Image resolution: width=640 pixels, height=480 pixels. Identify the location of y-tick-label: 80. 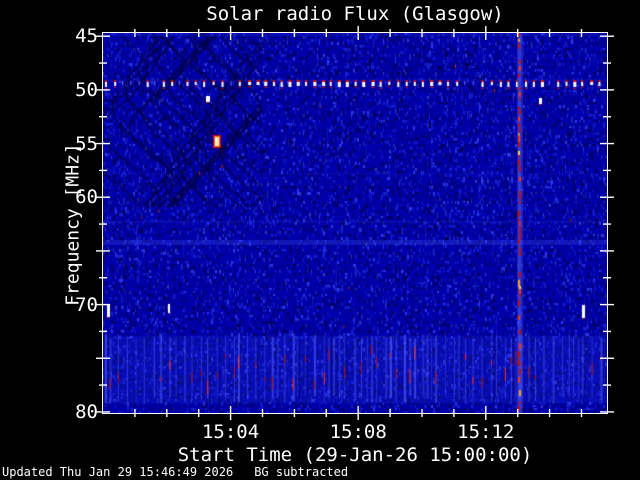
(86, 411).